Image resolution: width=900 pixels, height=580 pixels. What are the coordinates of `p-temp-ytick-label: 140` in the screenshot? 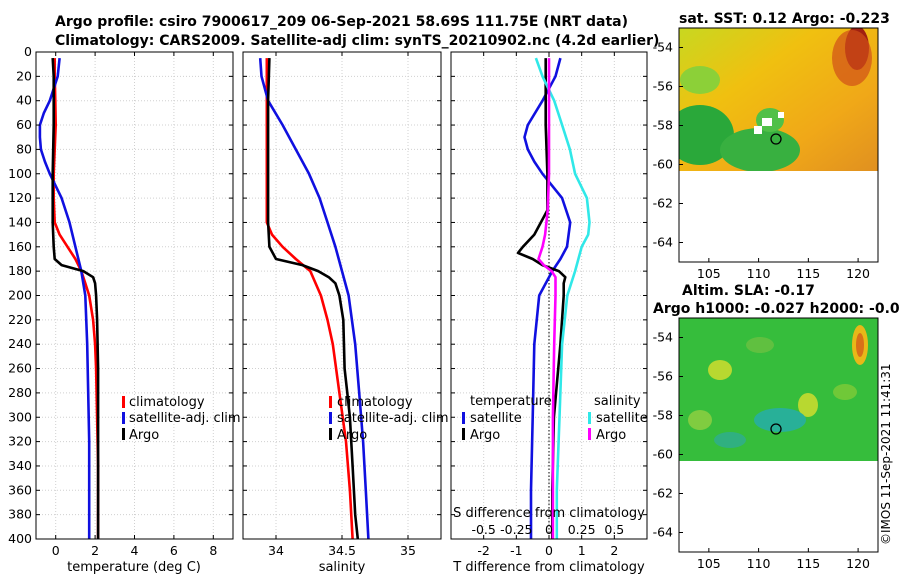 It's located at (20, 221).